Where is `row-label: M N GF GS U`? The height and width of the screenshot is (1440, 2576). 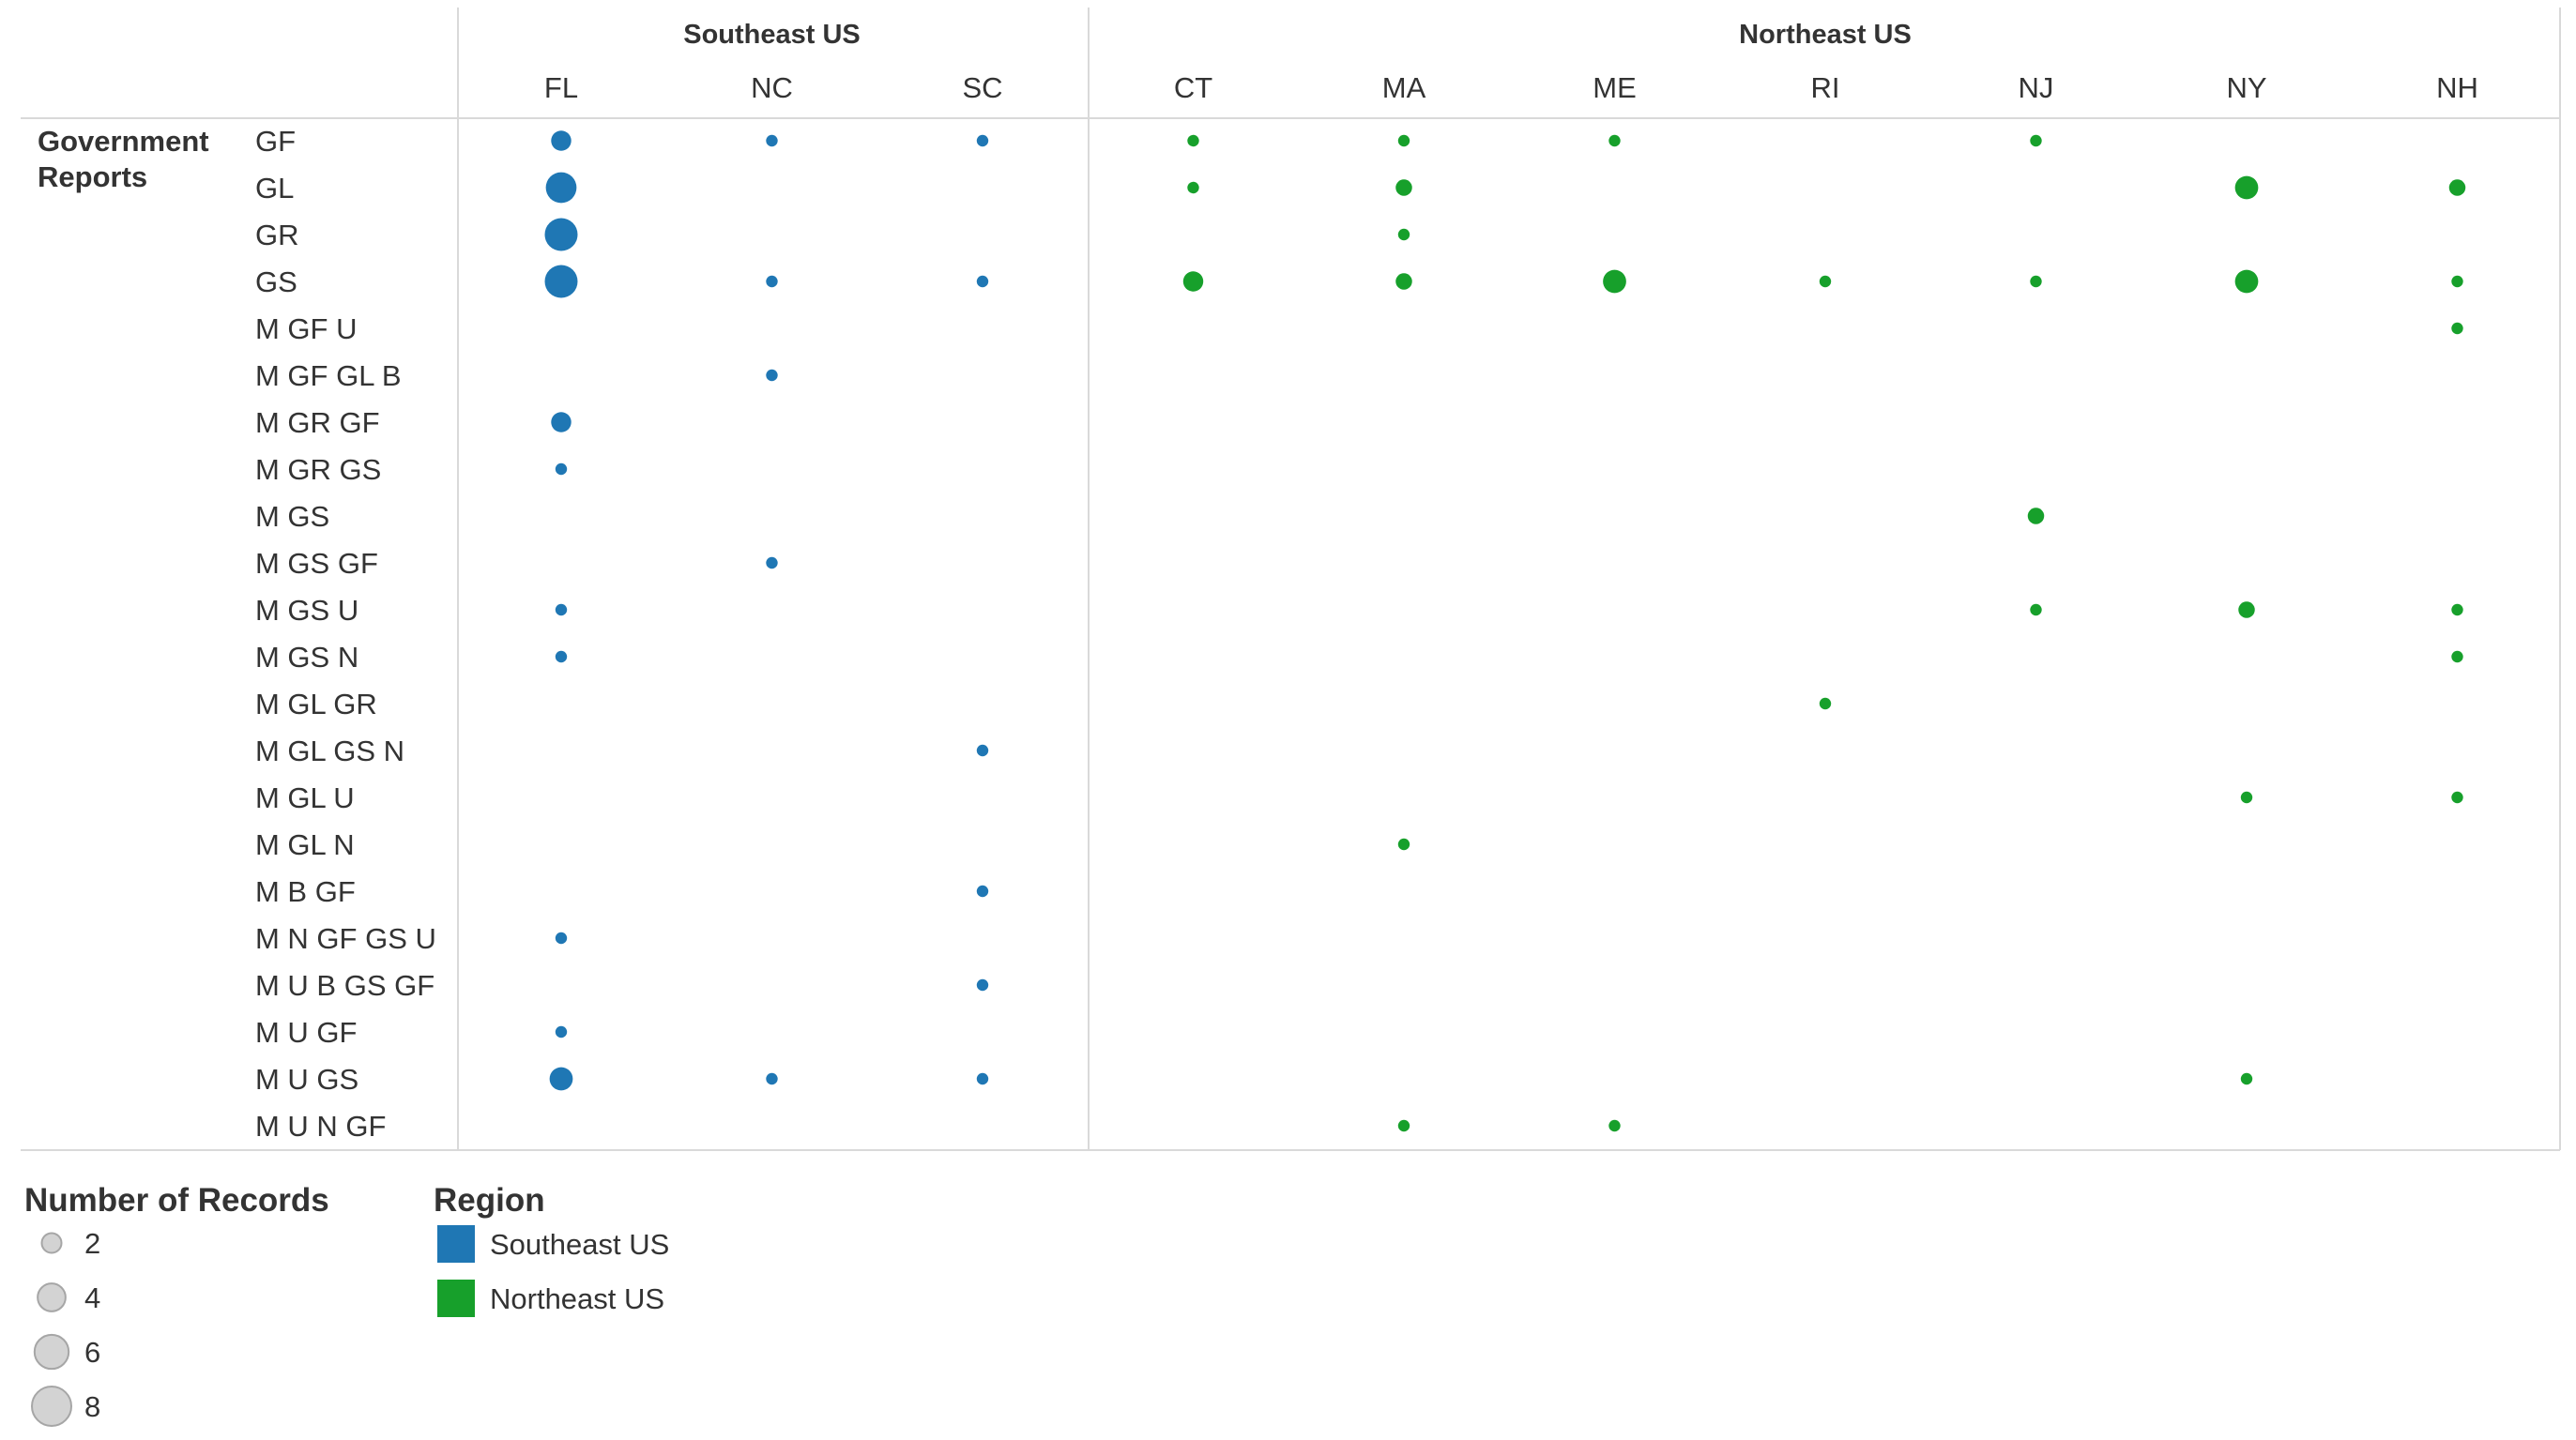 row-label: M N GF GS U is located at coordinates (345, 939).